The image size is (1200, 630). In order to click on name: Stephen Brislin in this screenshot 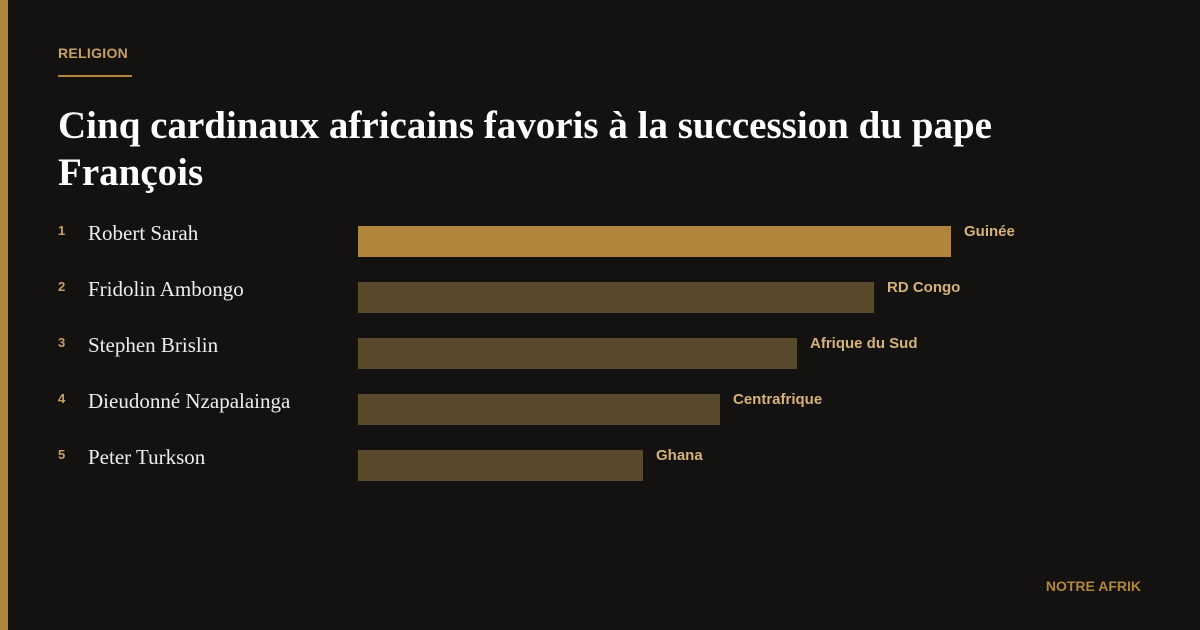, I will do `click(153, 345)`.